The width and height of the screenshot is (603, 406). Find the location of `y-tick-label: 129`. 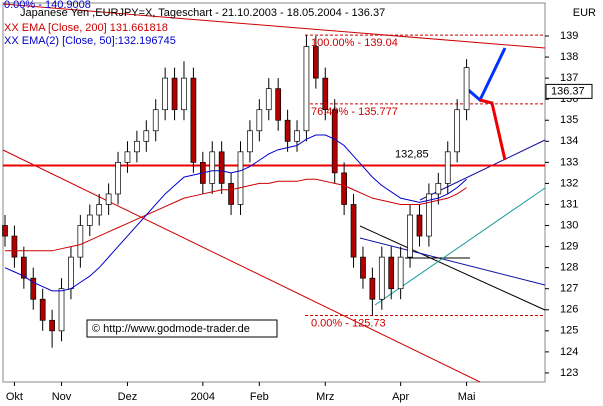

y-tick-label: 129 is located at coordinates (569, 246).